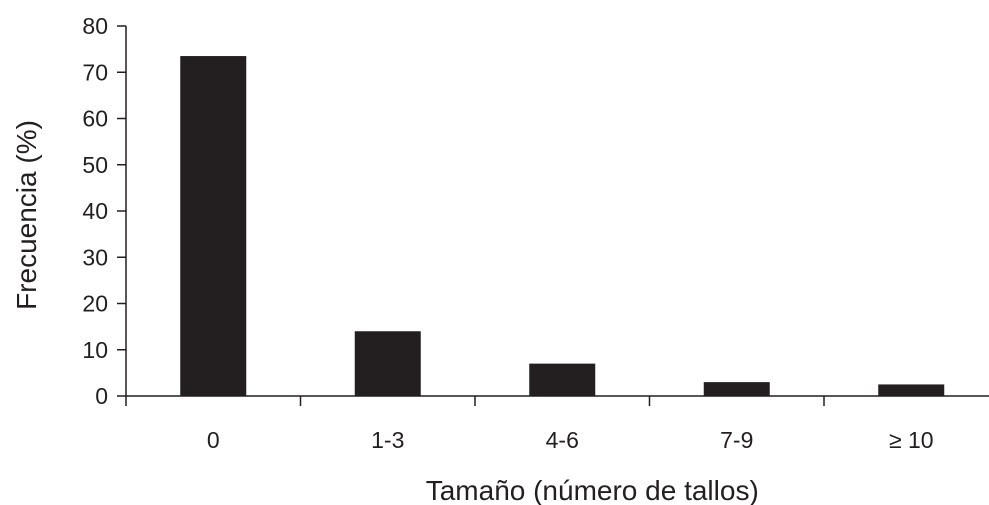 This screenshot has width=989, height=505. Describe the element at coordinates (562, 440) in the screenshot. I see `x-tick-label: 4-6` at that location.